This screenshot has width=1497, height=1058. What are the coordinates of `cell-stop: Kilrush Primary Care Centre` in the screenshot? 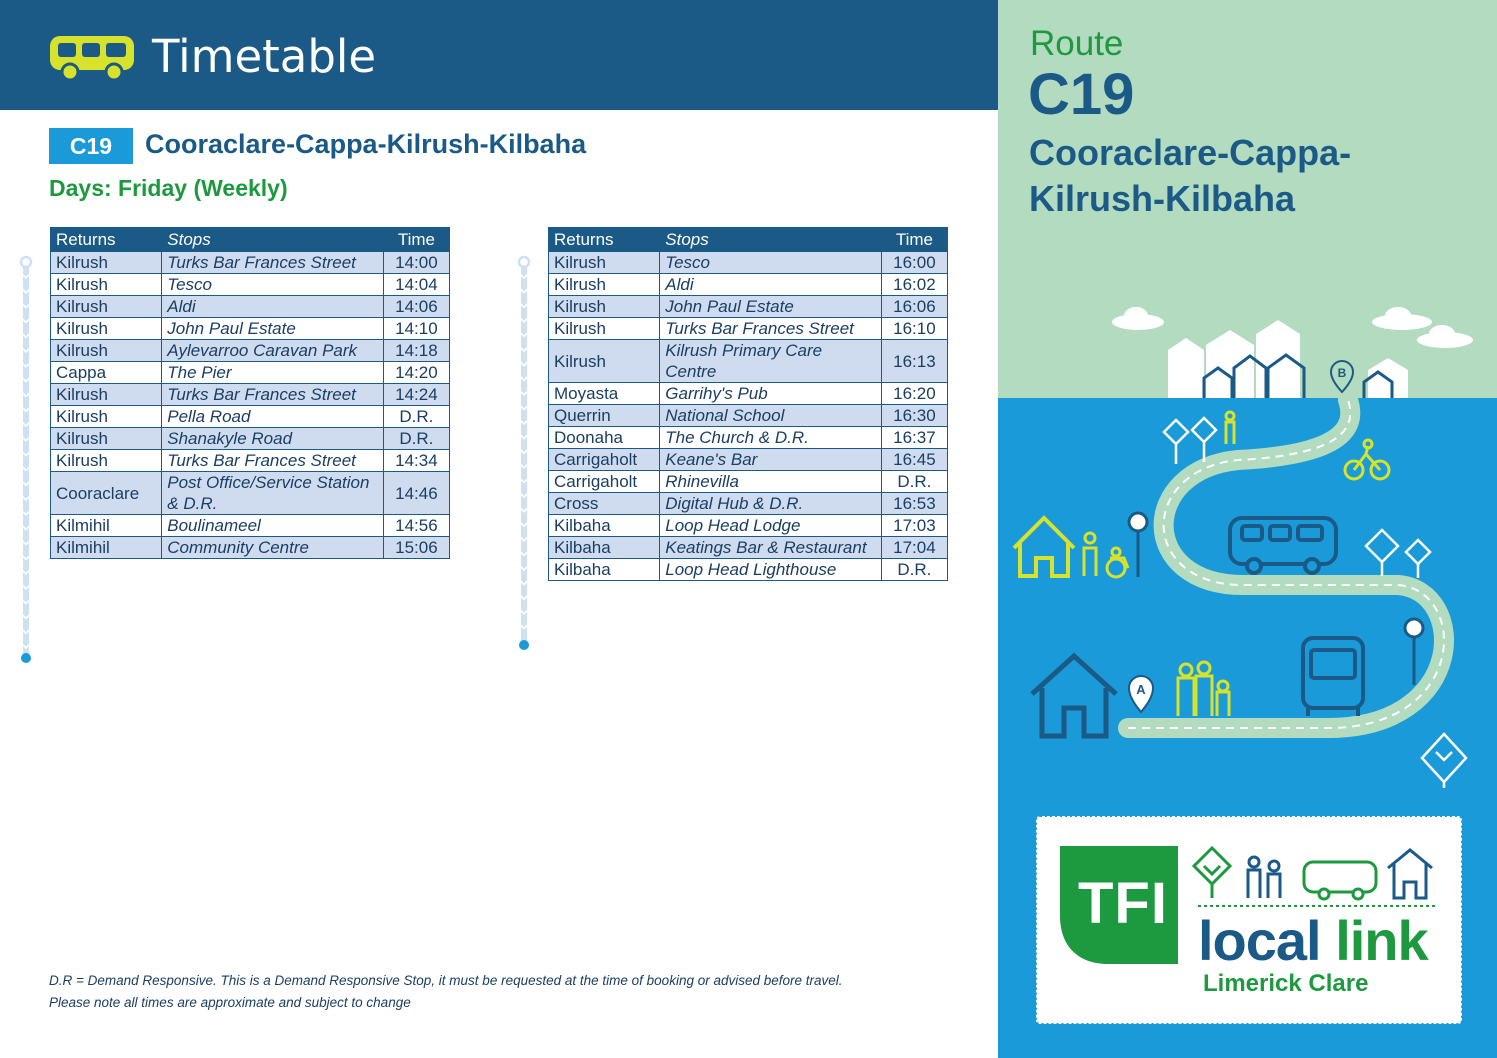 It's located at (770, 361).